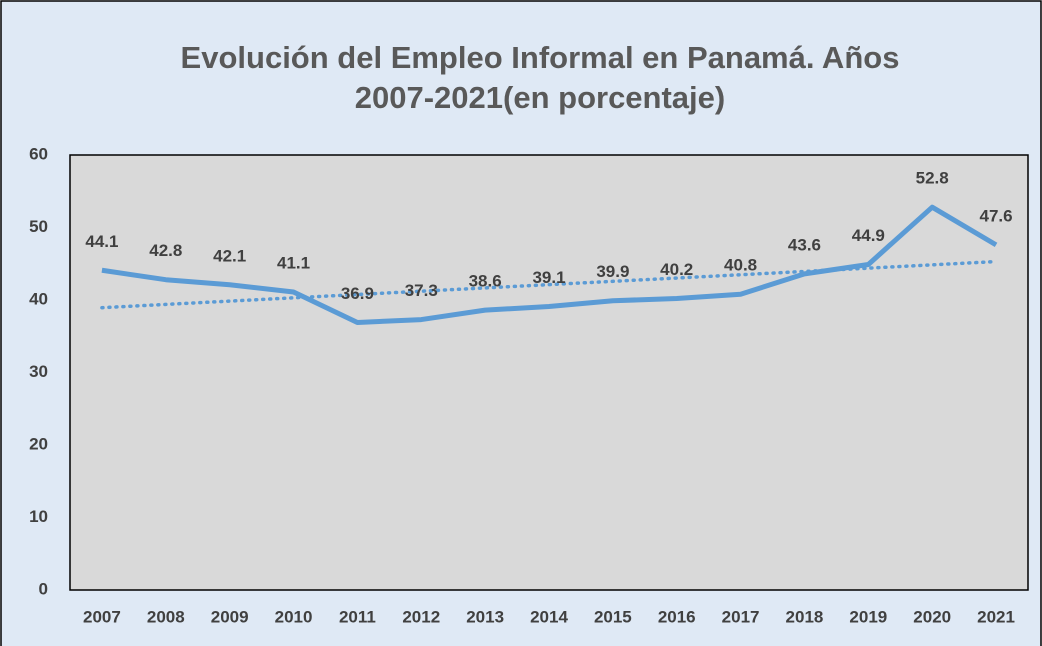 The height and width of the screenshot is (646, 1042). What do you see at coordinates (421, 290) in the screenshot?
I see `data-label: 37.3` at bounding box center [421, 290].